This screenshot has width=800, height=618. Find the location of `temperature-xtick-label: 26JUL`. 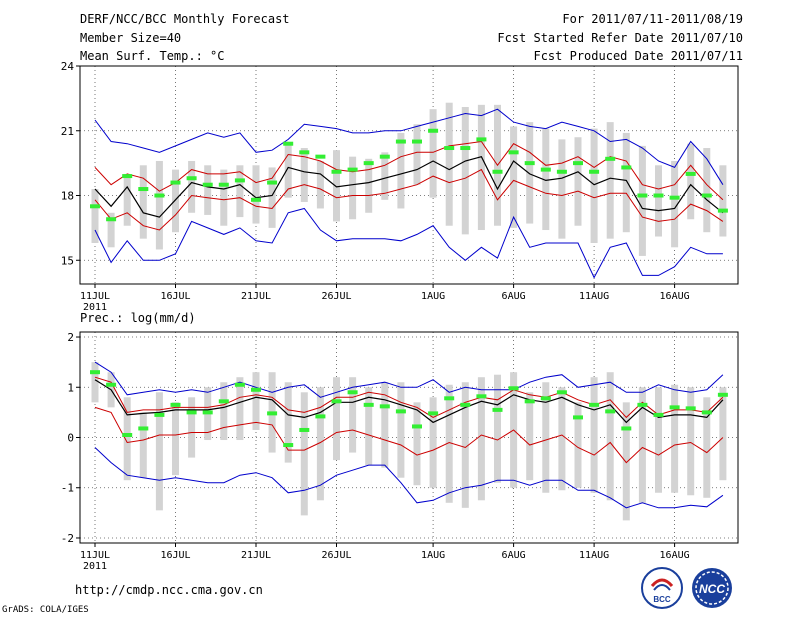

temperature-xtick-label: 26JUL is located at coordinates (336, 296).